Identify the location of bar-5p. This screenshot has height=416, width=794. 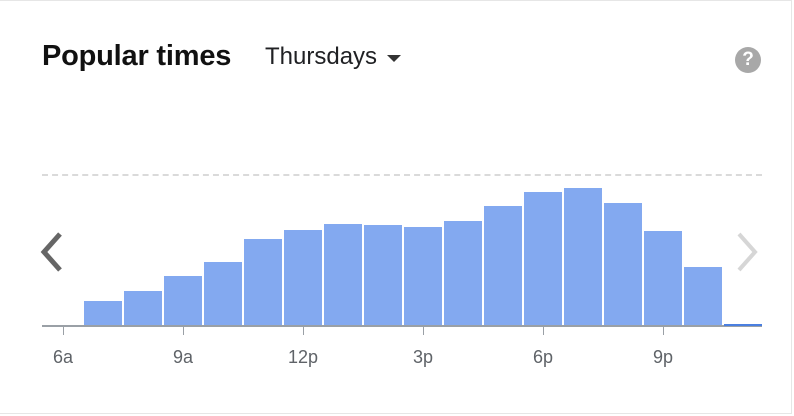
(503, 265).